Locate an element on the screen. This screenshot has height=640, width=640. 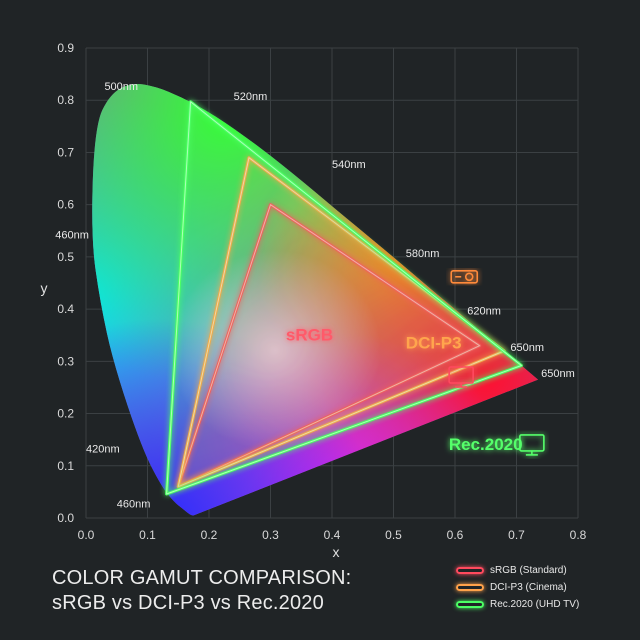
y-tick-label-0: 0.0 is located at coordinates (65, 518).